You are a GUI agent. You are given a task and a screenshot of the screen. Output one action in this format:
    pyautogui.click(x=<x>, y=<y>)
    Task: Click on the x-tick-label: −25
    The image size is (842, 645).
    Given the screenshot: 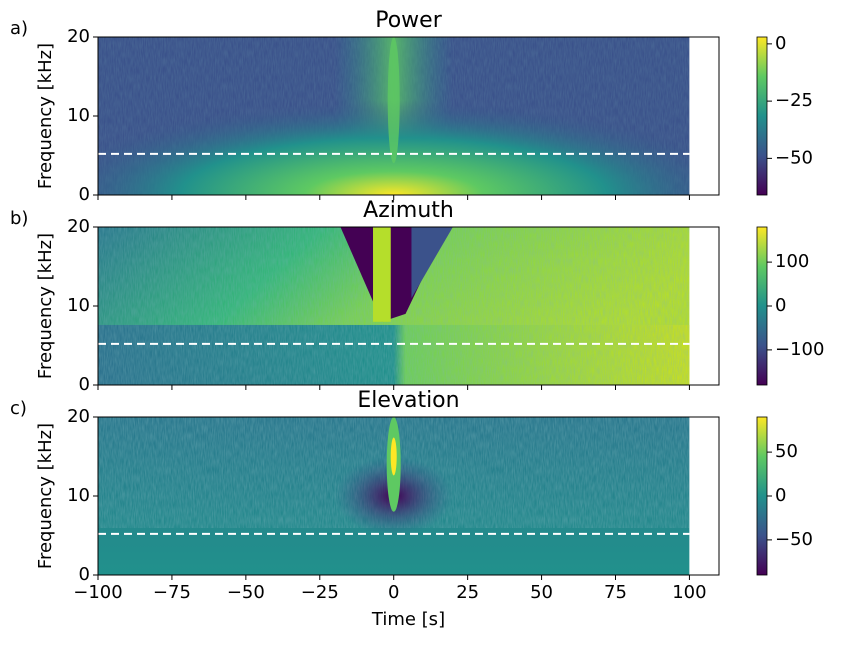 What is the action you would take?
    pyautogui.click(x=320, y=592)
    